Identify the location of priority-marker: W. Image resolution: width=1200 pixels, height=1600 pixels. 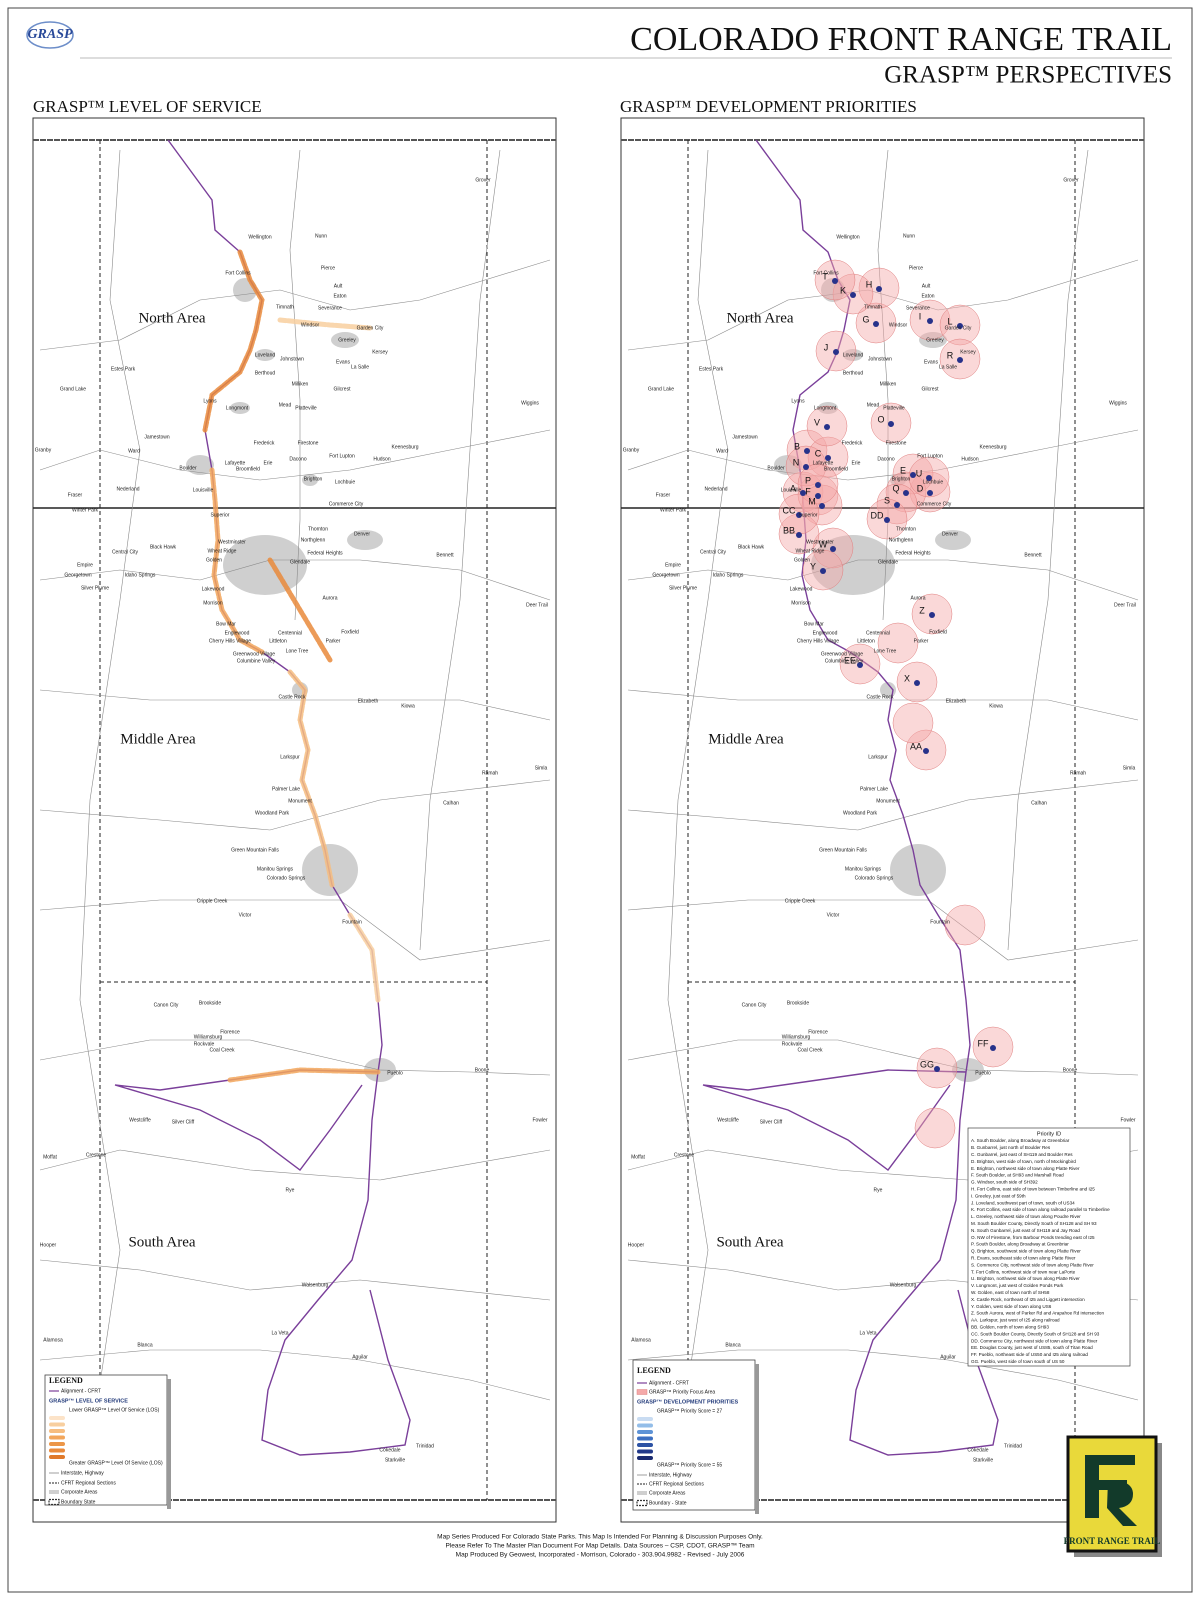
(823, 544).